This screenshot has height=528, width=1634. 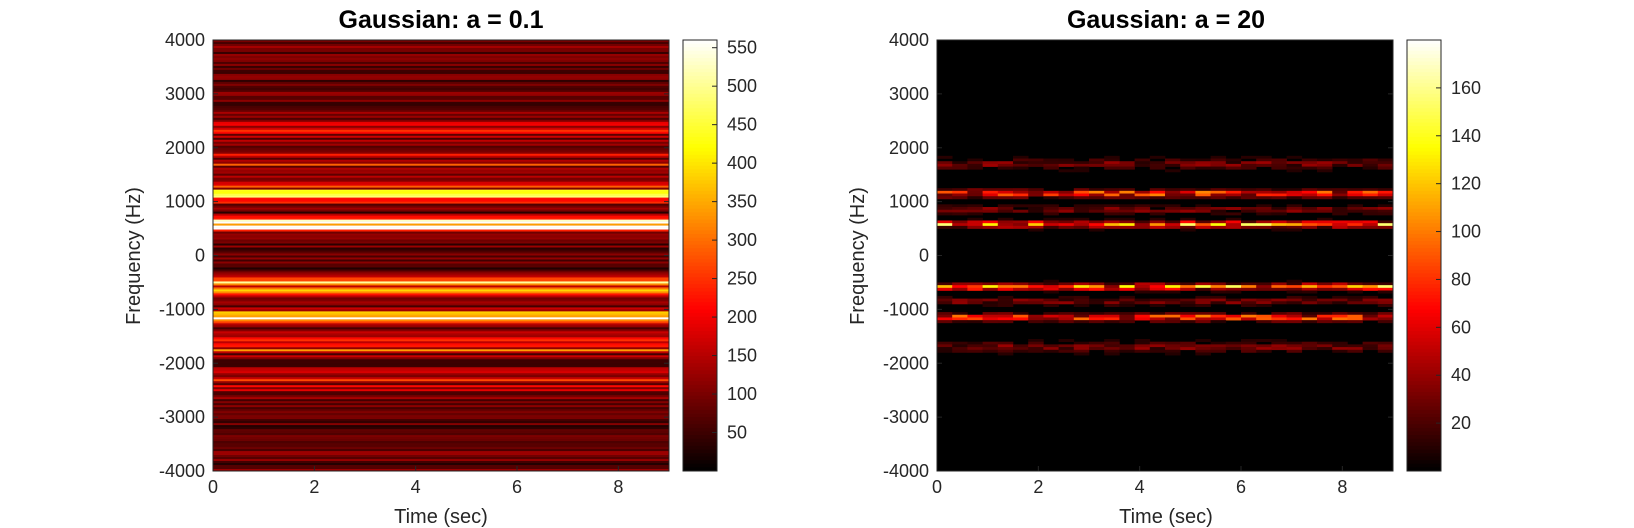 What do you see at coordinates (618, 487) in the screenshot?
I see `x-tick-label: 8` at bounding box center [618, 487].